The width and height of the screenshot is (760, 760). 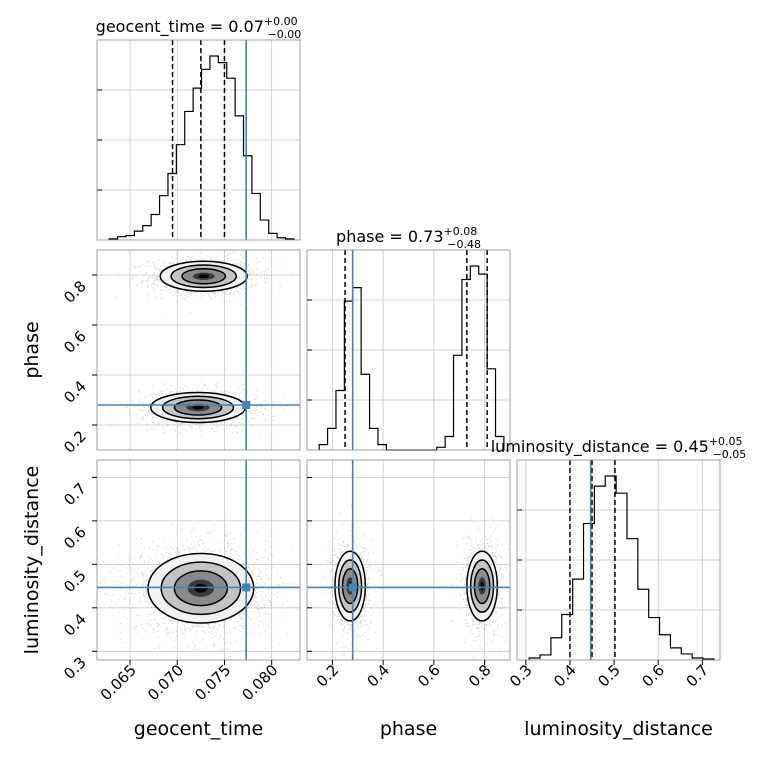 I want to click on x-tick-label: 0.2, so click(x=328, y=676).